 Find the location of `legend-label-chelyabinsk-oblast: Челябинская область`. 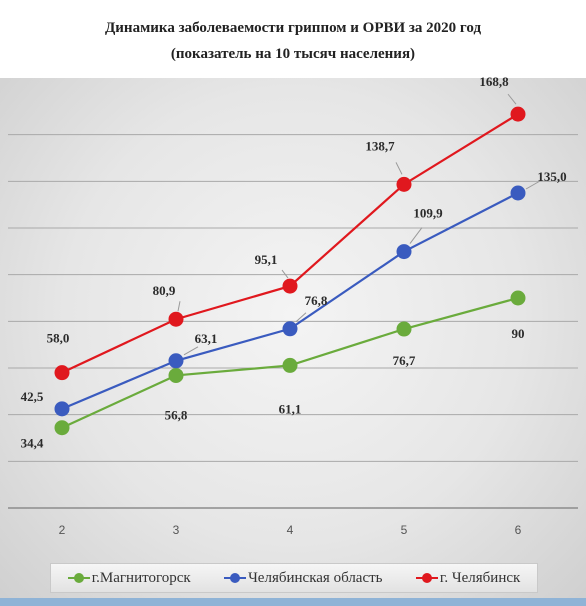

legend-label-chelyabinsk-oblast: Челябинская область is located at coordinates (315, 577).